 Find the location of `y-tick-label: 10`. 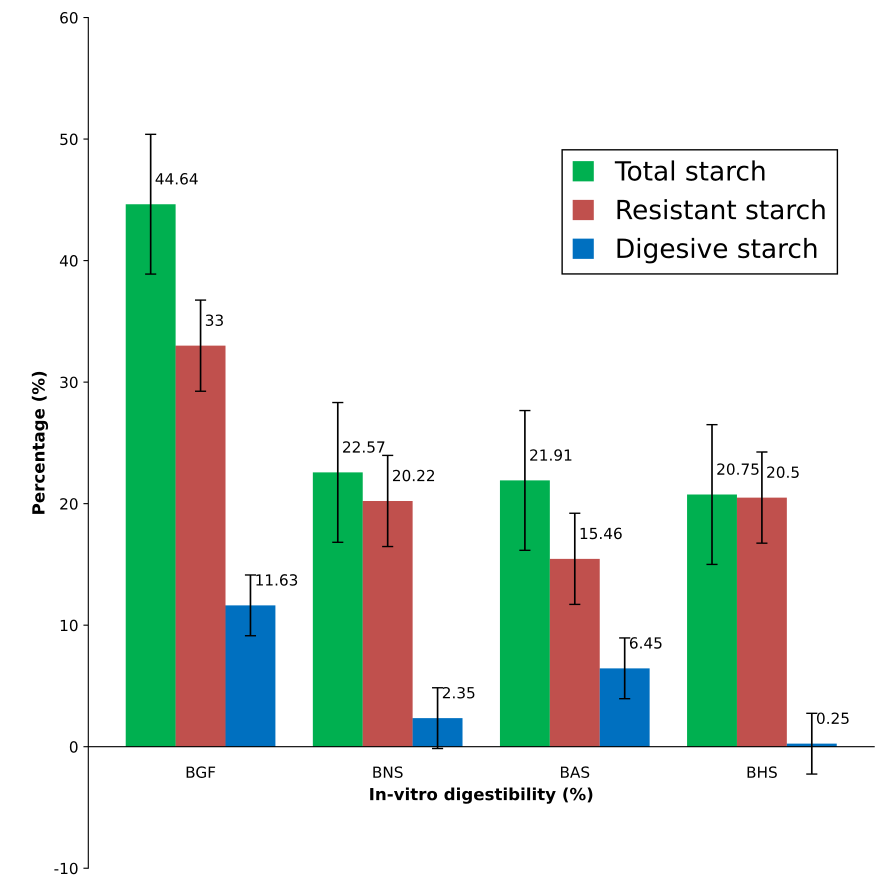

y-tick-label: 10 is located at coordinates (69, 626).